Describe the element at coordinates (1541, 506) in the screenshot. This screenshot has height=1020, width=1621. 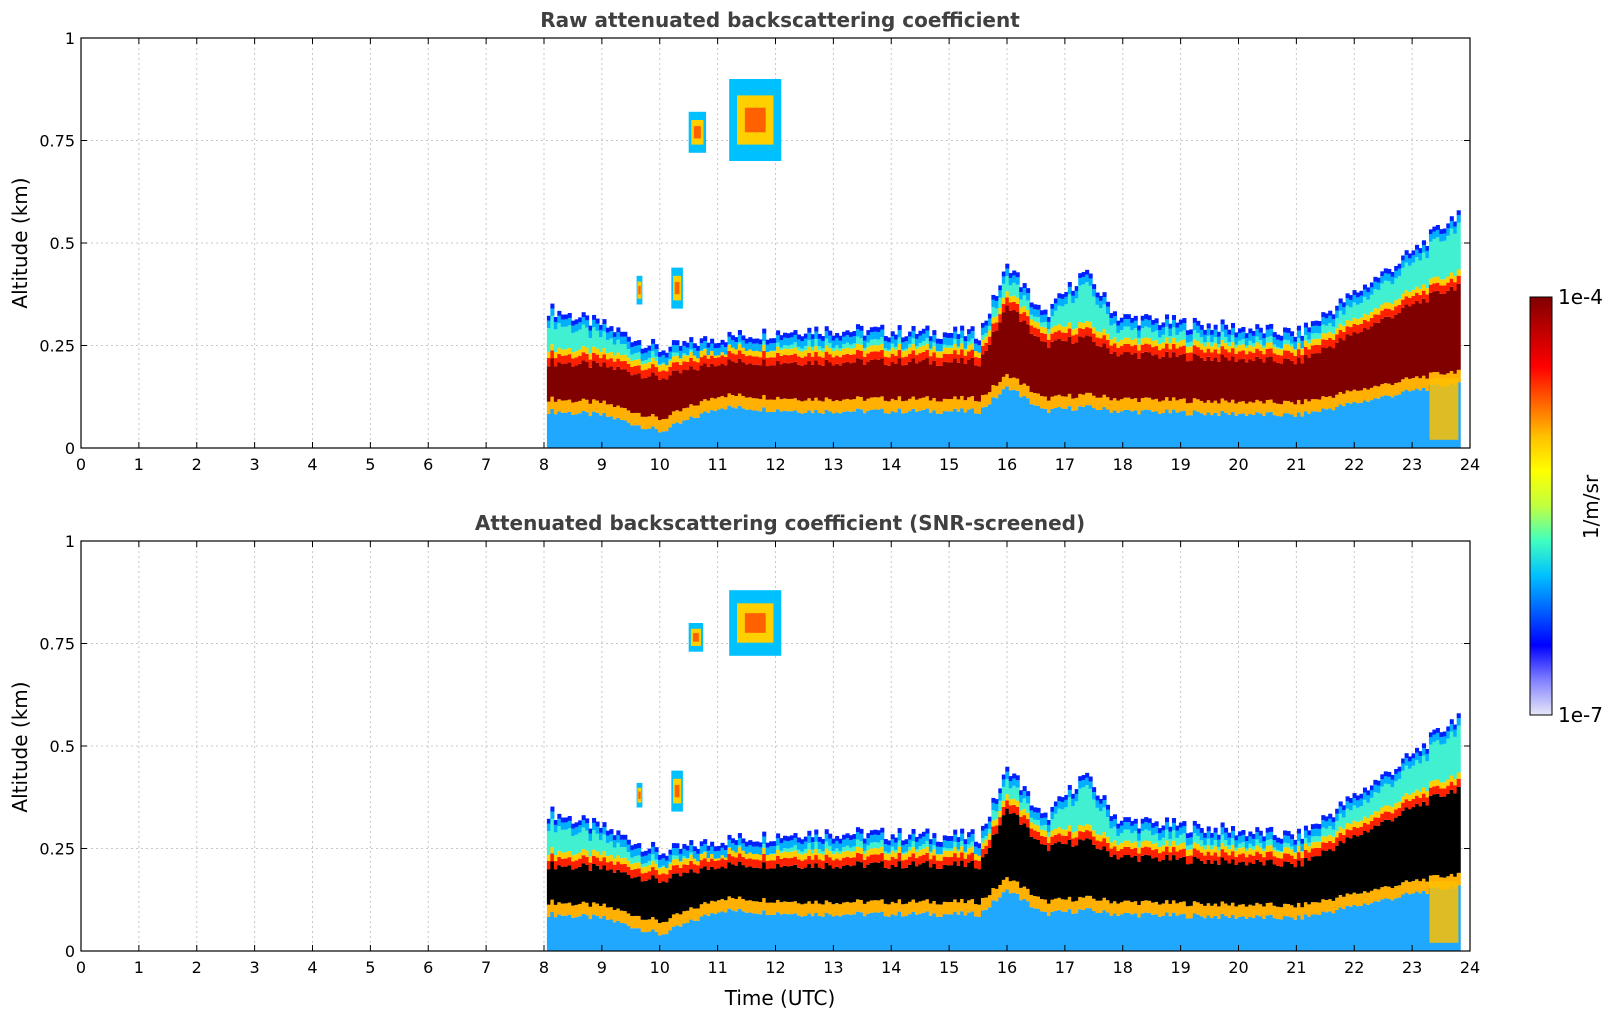
I see `colorbar-gradient` at that location.